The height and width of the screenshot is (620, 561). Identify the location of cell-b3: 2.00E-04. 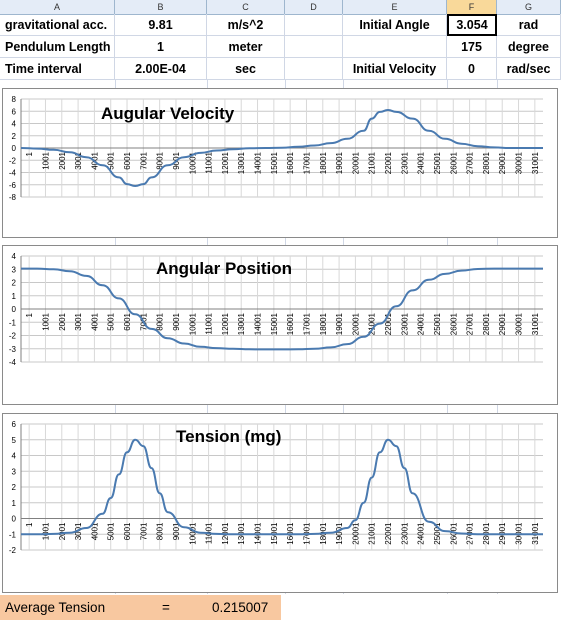
(161, 69).